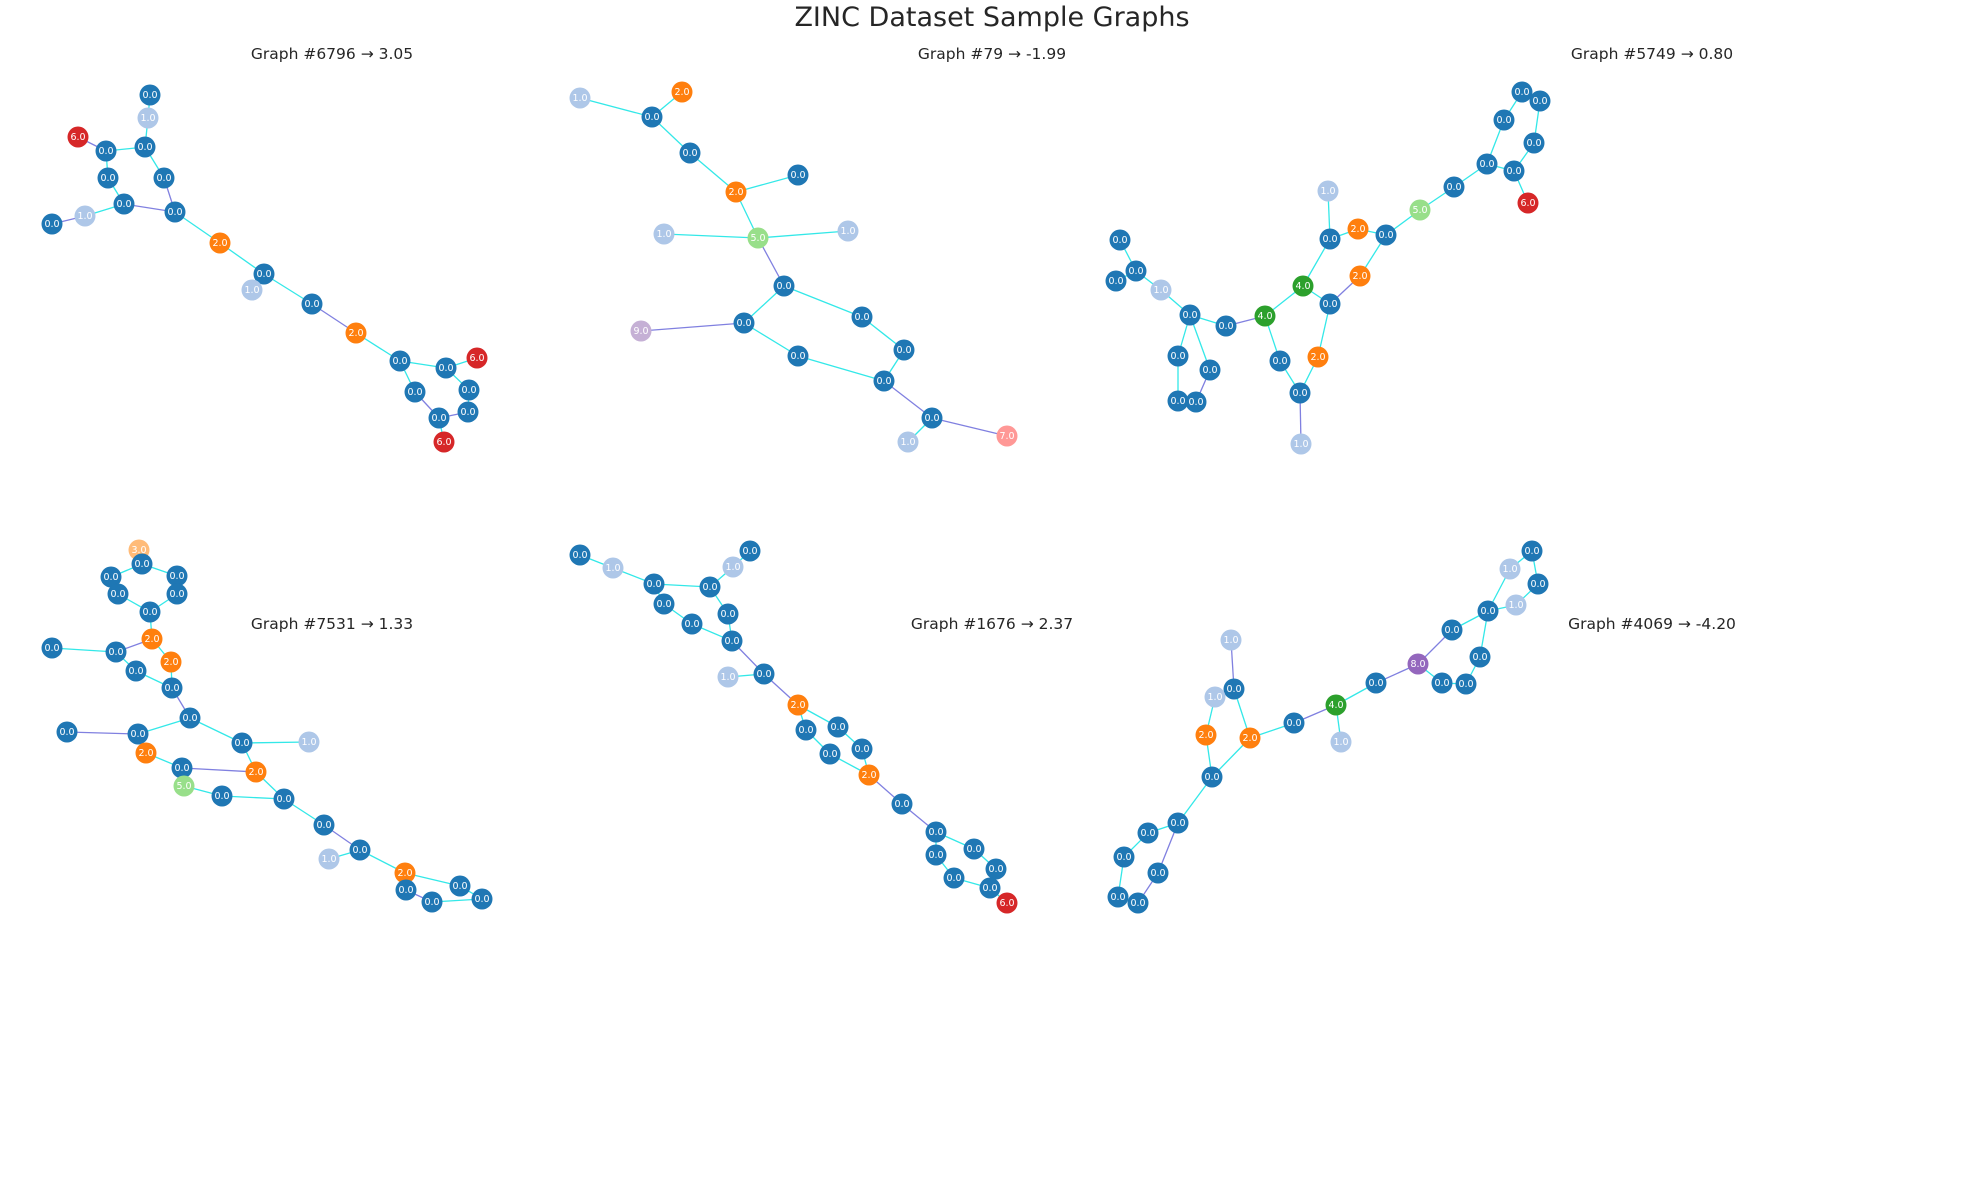  I want to click on graph-panel-title: Graph #6796 → 3.05, so click(332, 54).